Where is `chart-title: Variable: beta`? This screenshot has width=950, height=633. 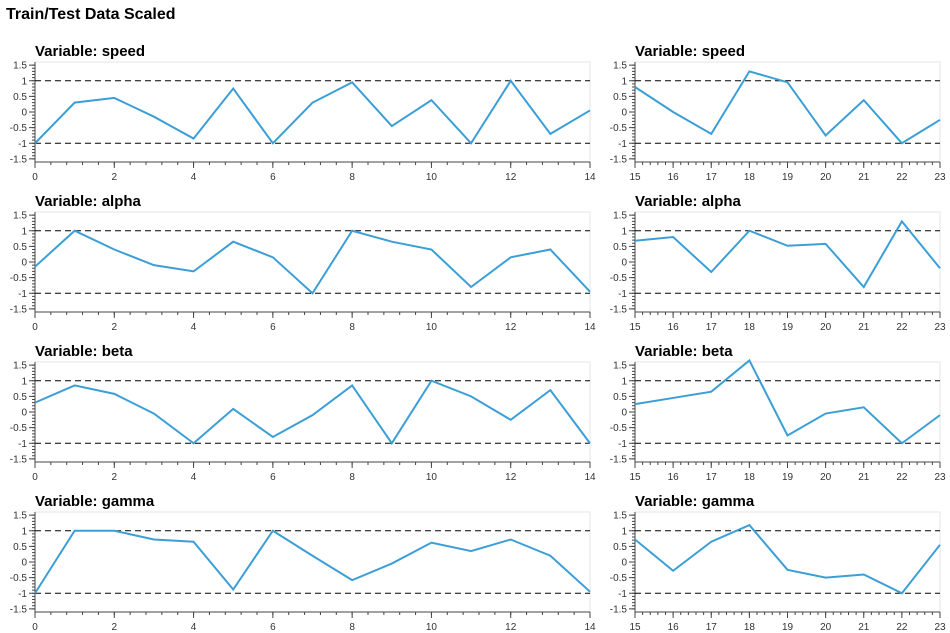
chart-title: Variable: beta is located at coordinates (684, 351).